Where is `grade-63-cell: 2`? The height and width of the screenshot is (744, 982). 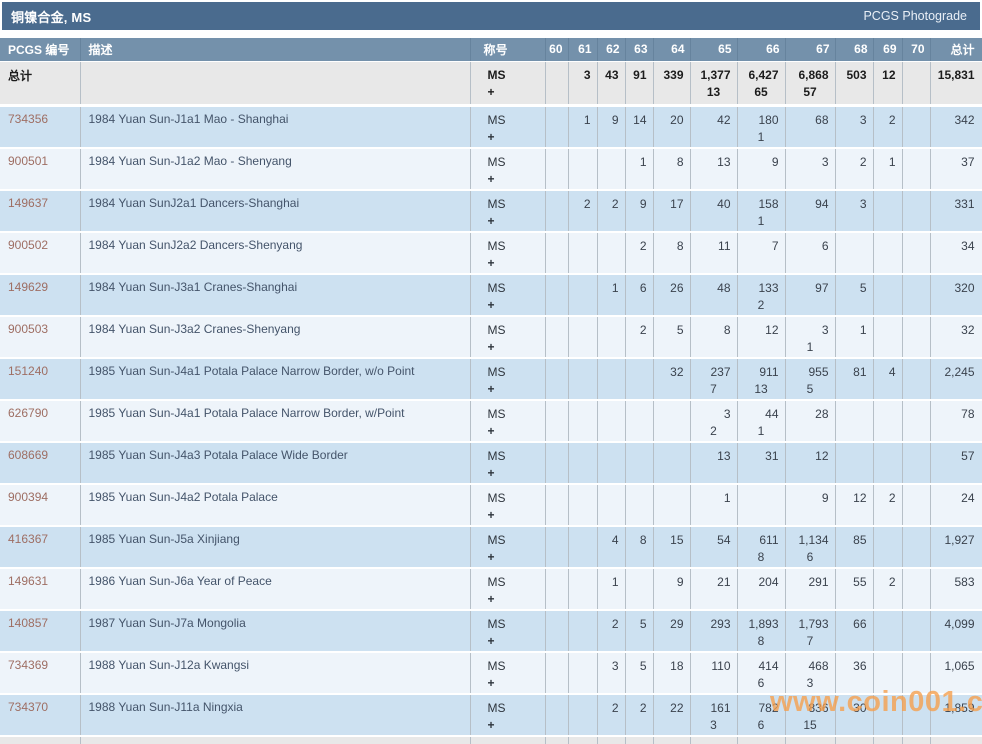
grade-63-cell: 2 is located at coordinates (639, 253).